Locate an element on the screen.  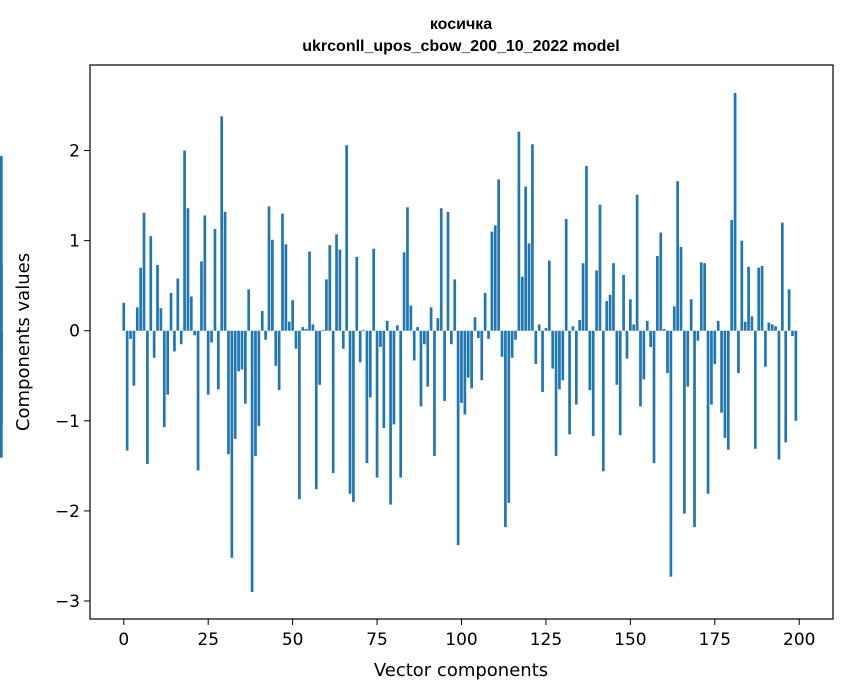
y-tick-label: 1 is located at coordinates (74, 242).